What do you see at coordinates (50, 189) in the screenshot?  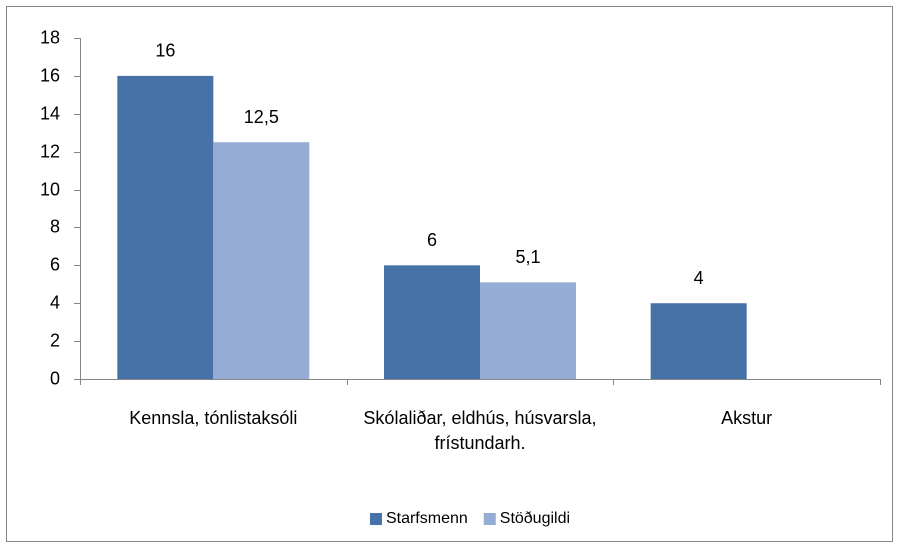 I see `y-tick-label: 10` at bounding box center [50, 189].